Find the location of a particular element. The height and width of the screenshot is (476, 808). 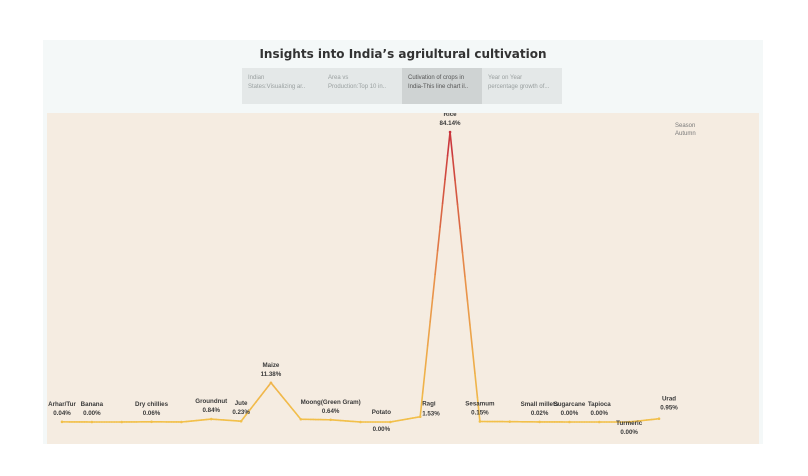

crop-name-label: Ragi is located at coordinates (429, 404).